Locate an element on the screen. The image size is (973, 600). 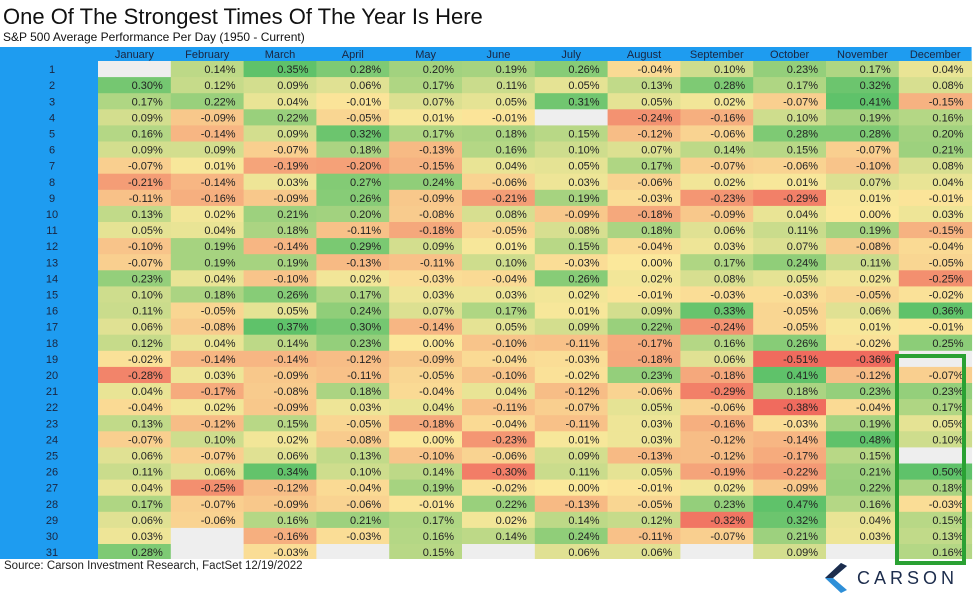
row-label: 1 is located at coordinates (52, 70).